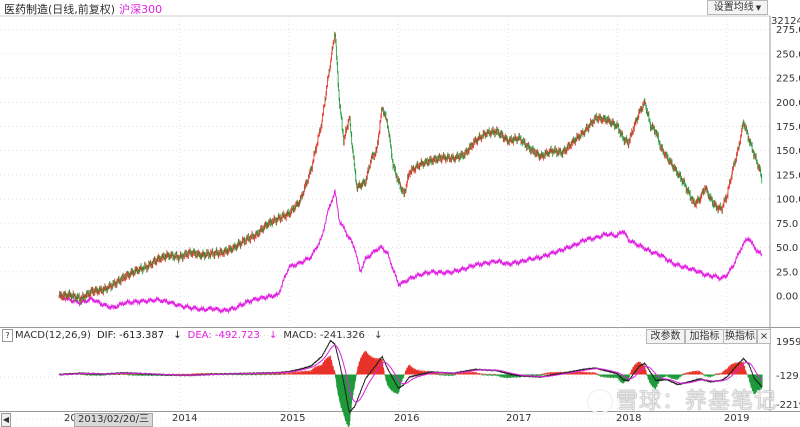 The width and height of the screenshot is (800, 427). Describe the element at coordinates (185, 418) in the screenshot. I see `x-label-2014: 2014` at that location.